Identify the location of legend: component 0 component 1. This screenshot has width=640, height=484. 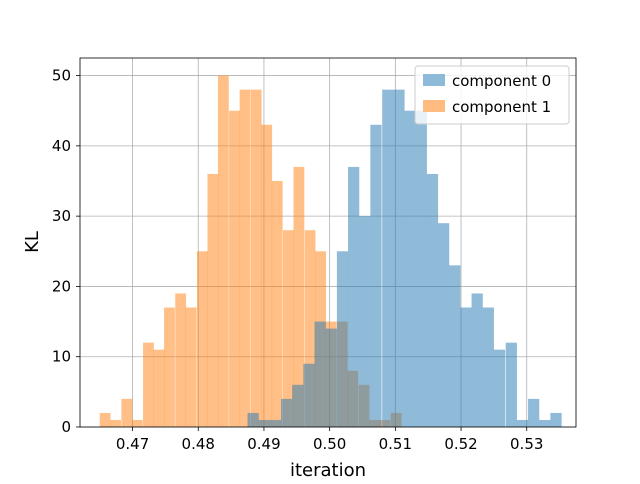
(492, 95).